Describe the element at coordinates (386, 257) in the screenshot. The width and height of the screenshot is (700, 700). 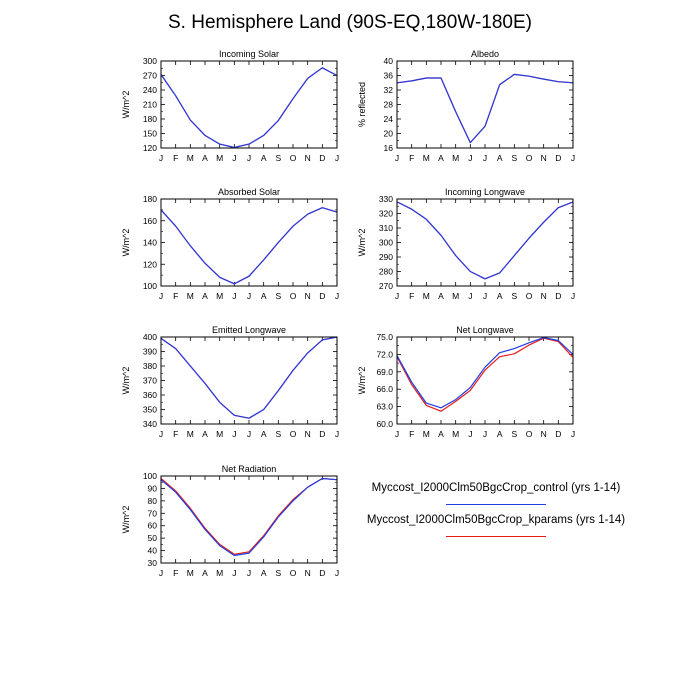
I see `y-tick-label: 290` at that location.